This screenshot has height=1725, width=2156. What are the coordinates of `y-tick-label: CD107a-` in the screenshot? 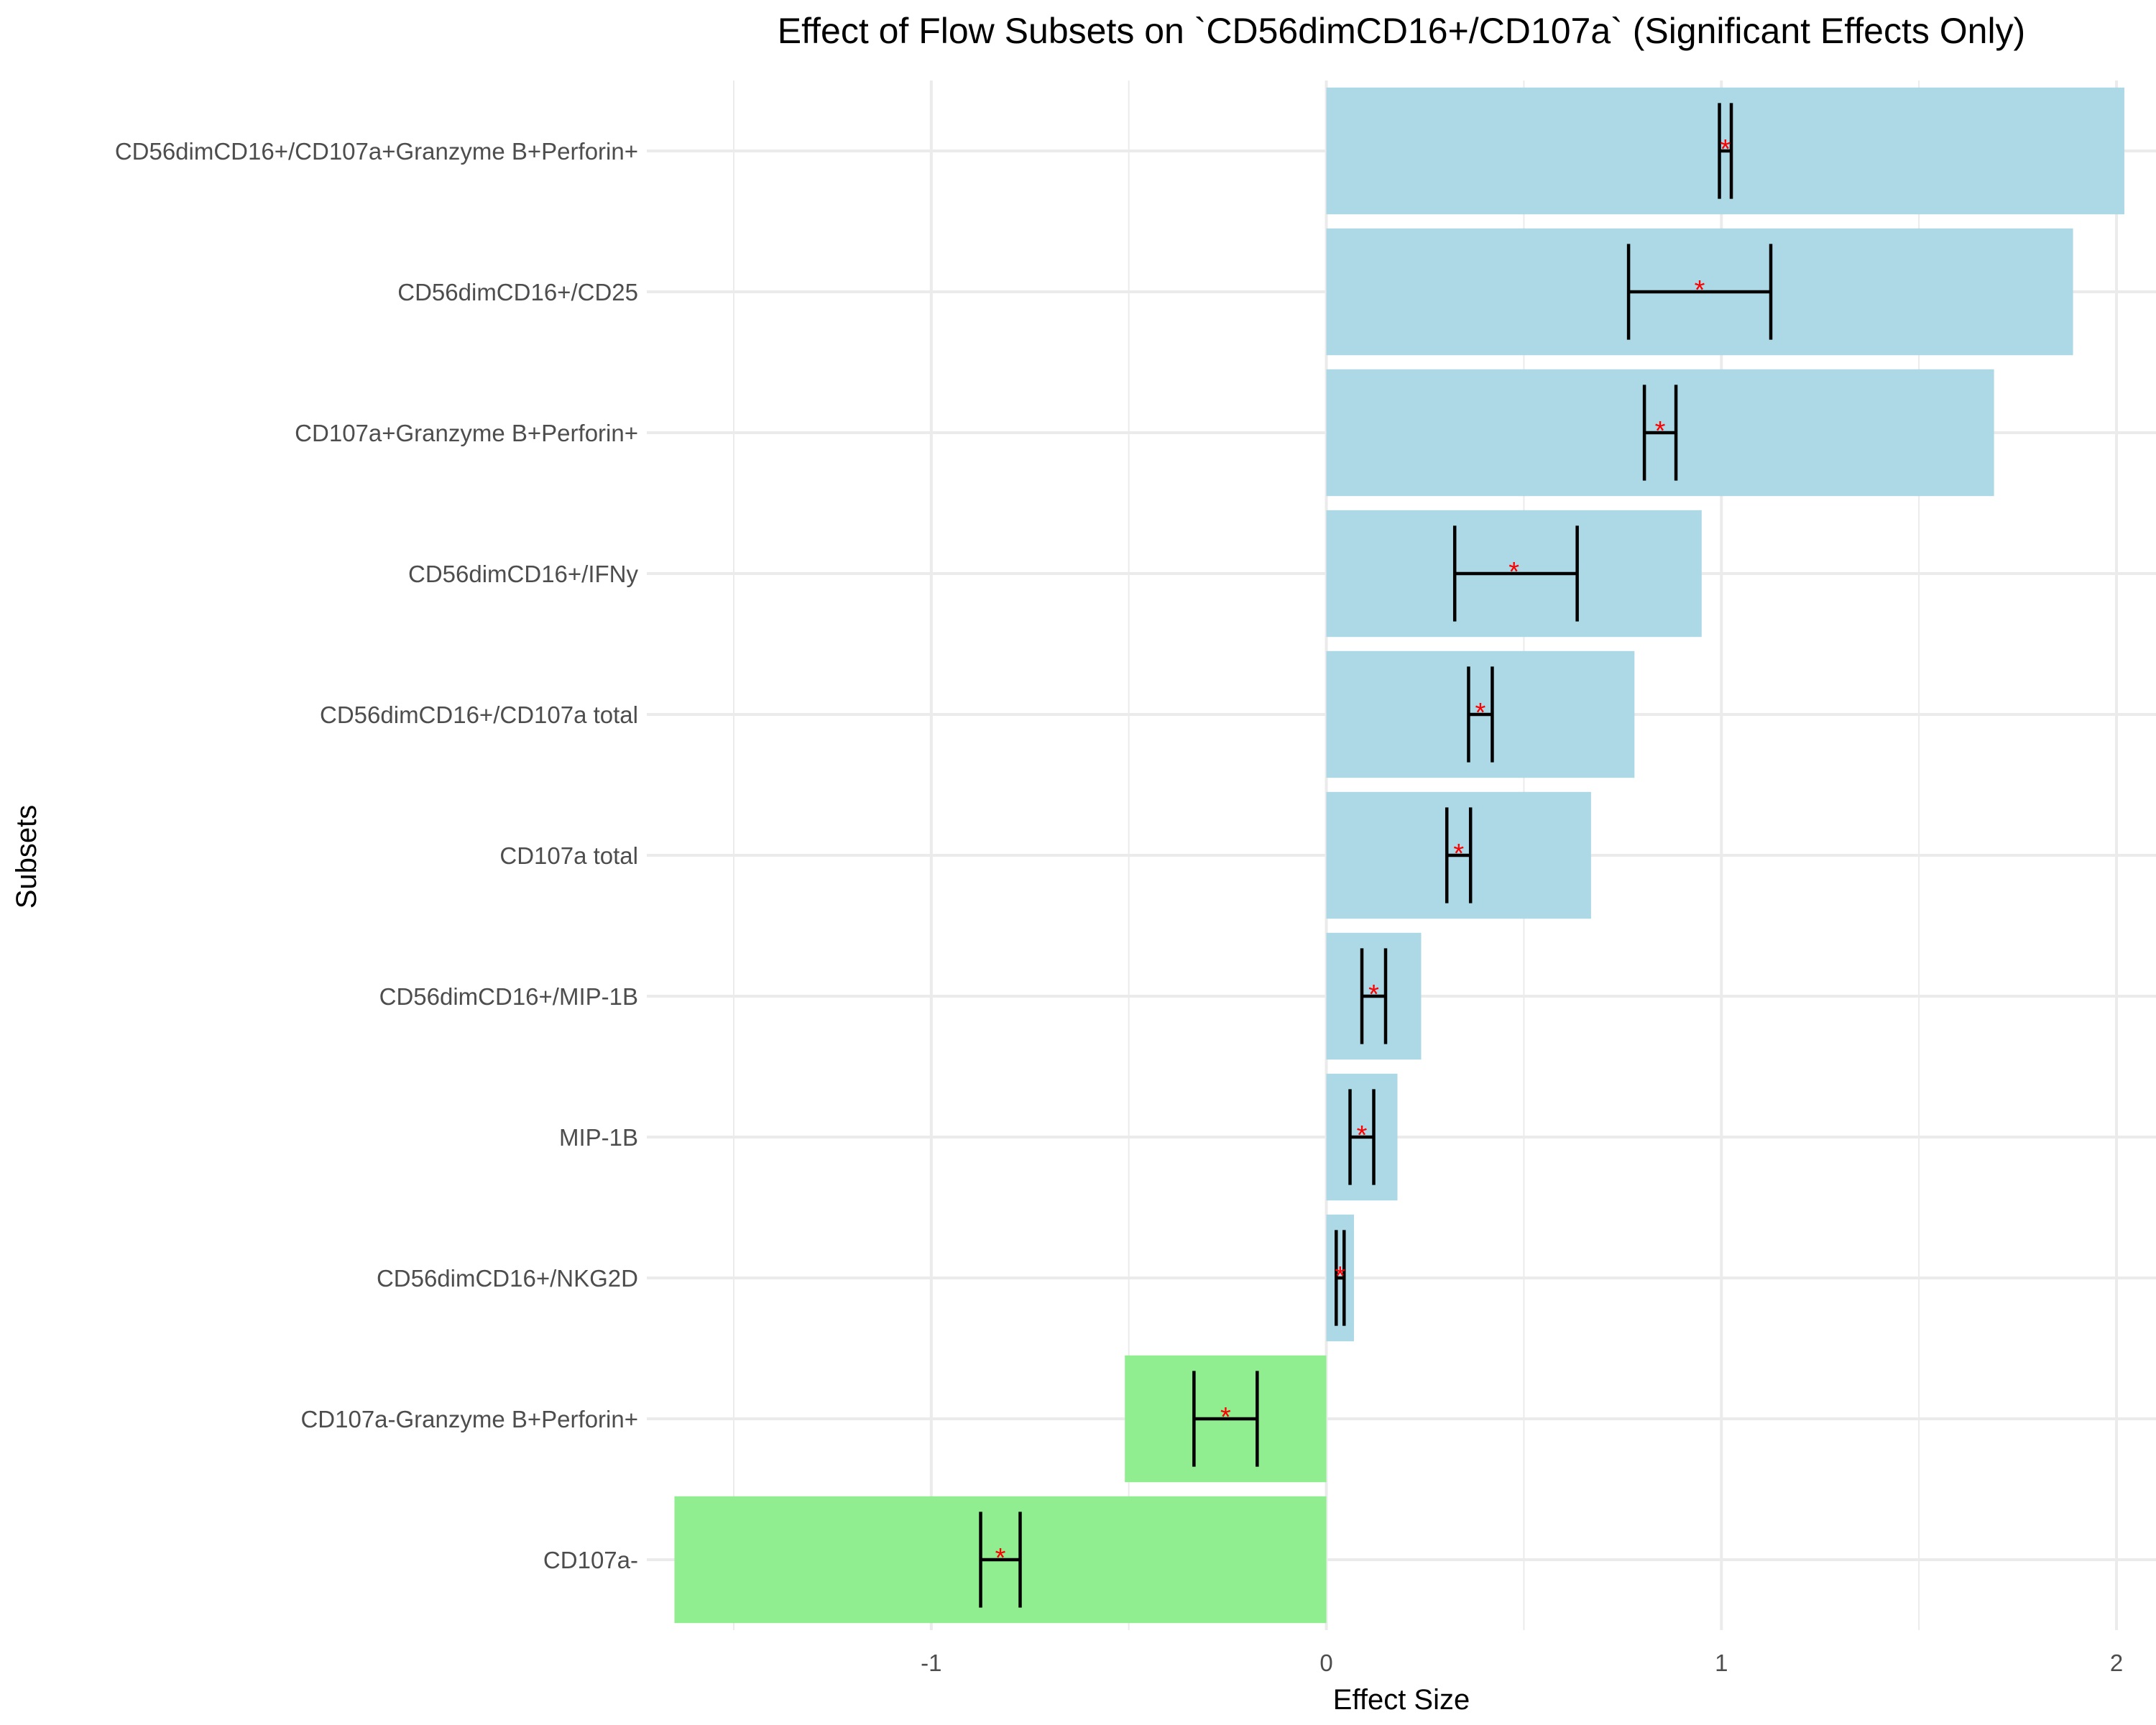 It's located at (590, 1560).